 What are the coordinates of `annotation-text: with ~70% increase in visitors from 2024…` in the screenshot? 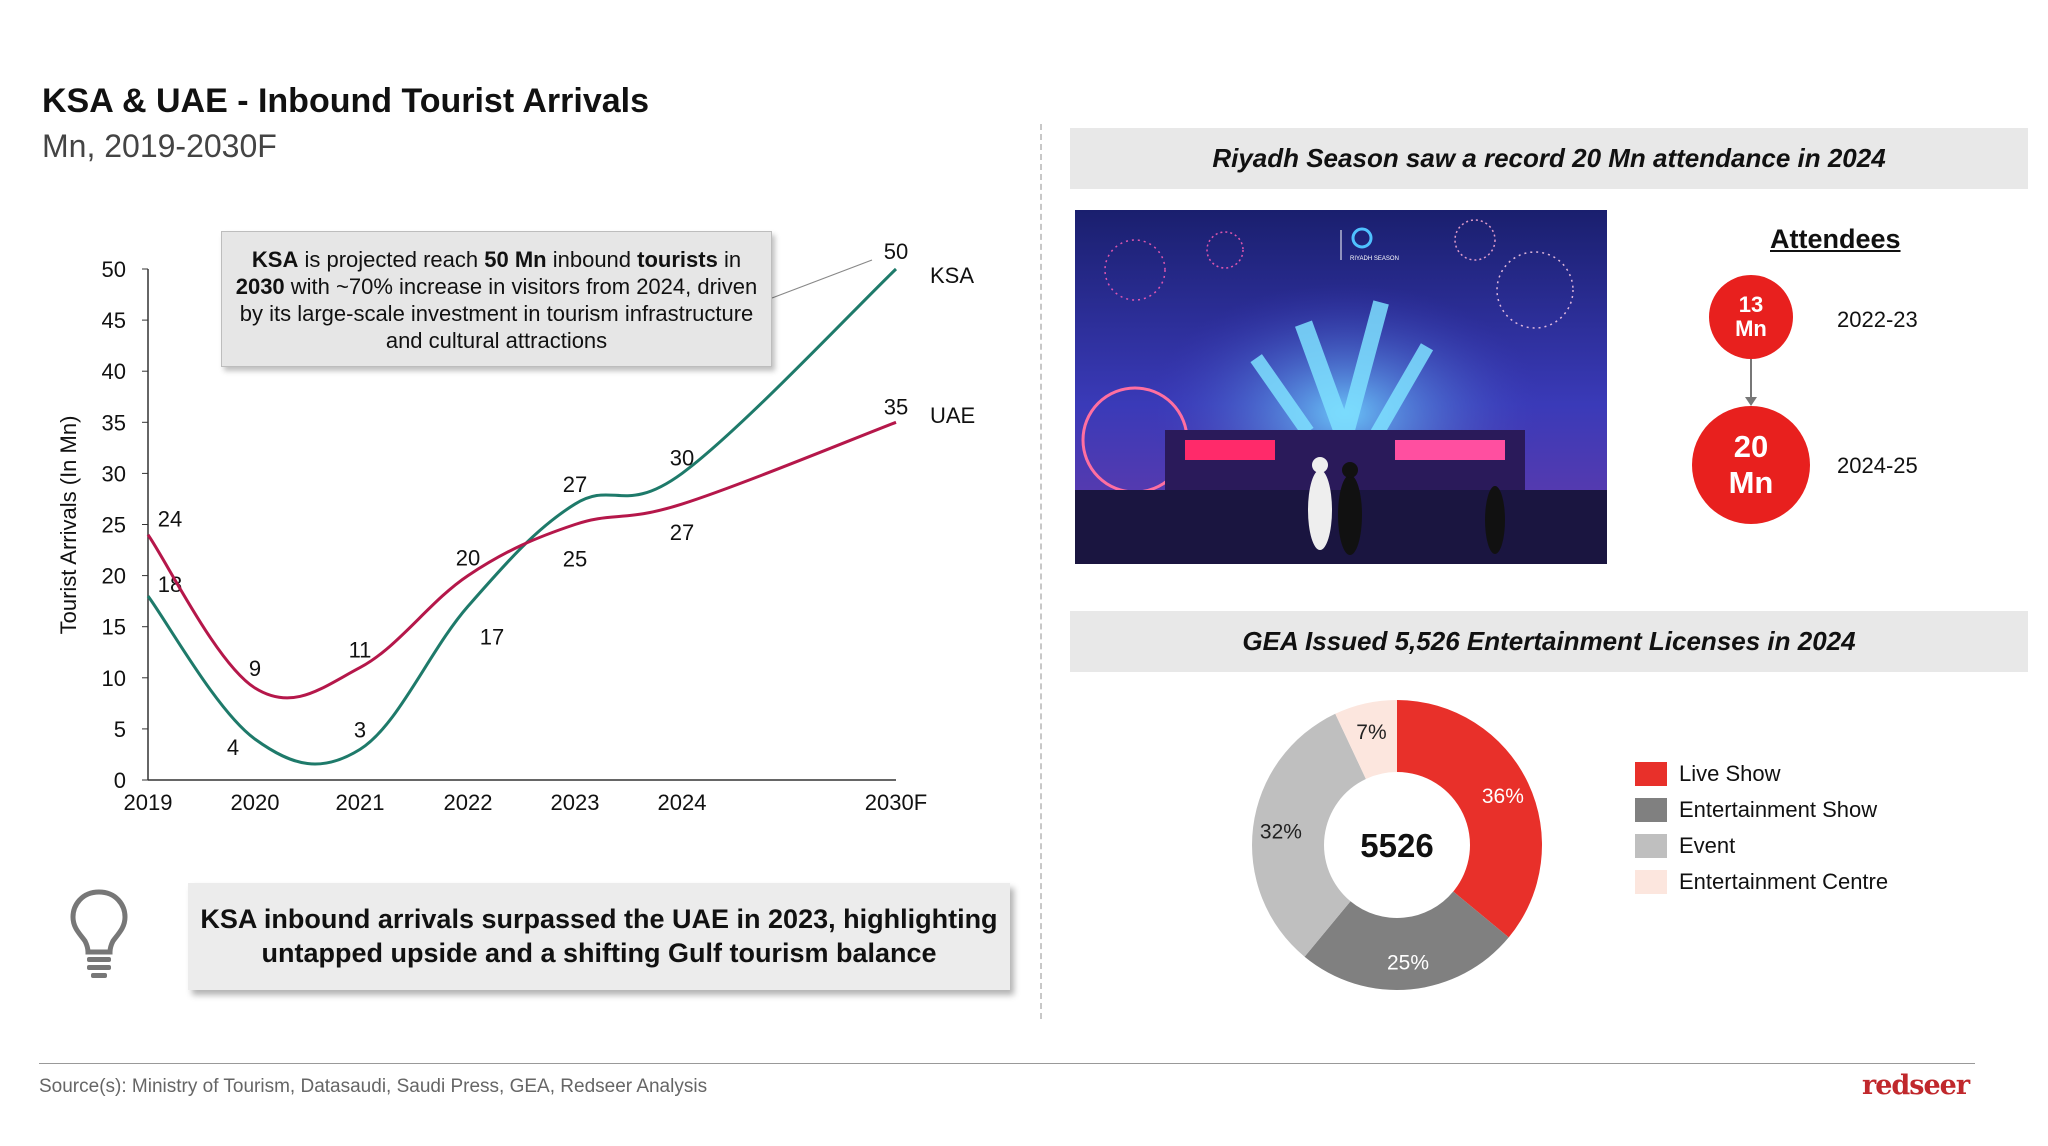 It's located at (498, 313).